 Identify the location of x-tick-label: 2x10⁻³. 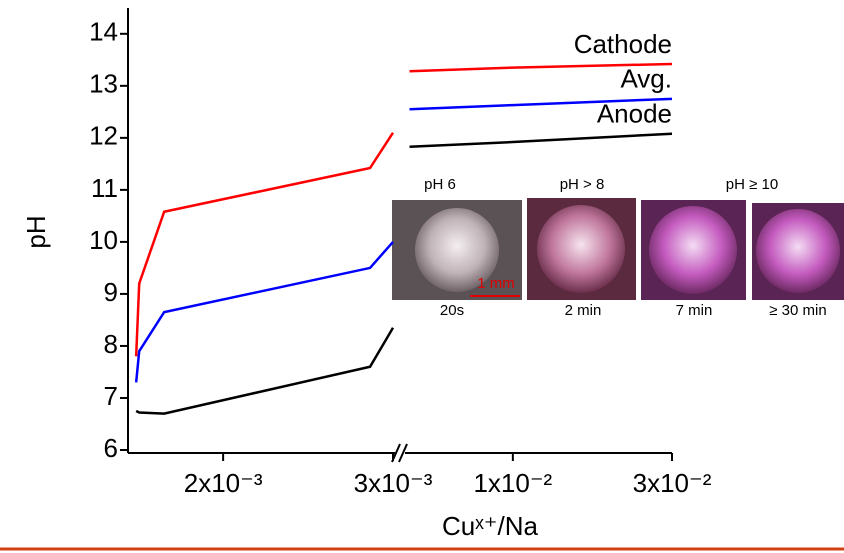
(223, 483).